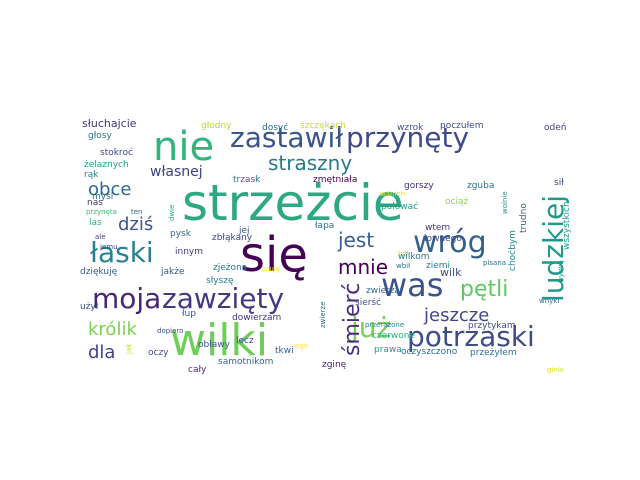 This screenshot has width=640, height=480. I want to click on word-22: obce, so click(109, 189).